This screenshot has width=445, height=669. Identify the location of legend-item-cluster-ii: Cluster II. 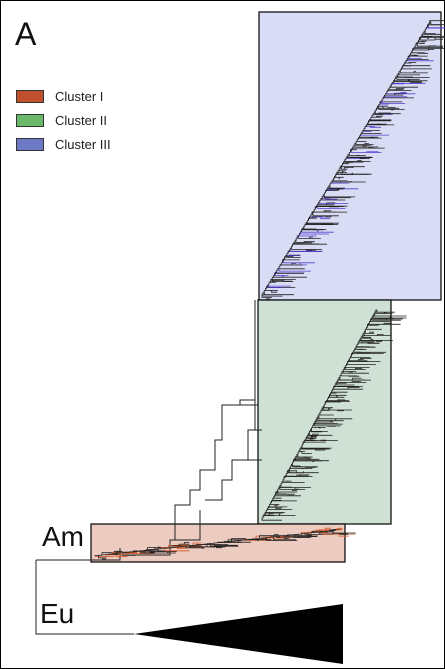
(63, 120).